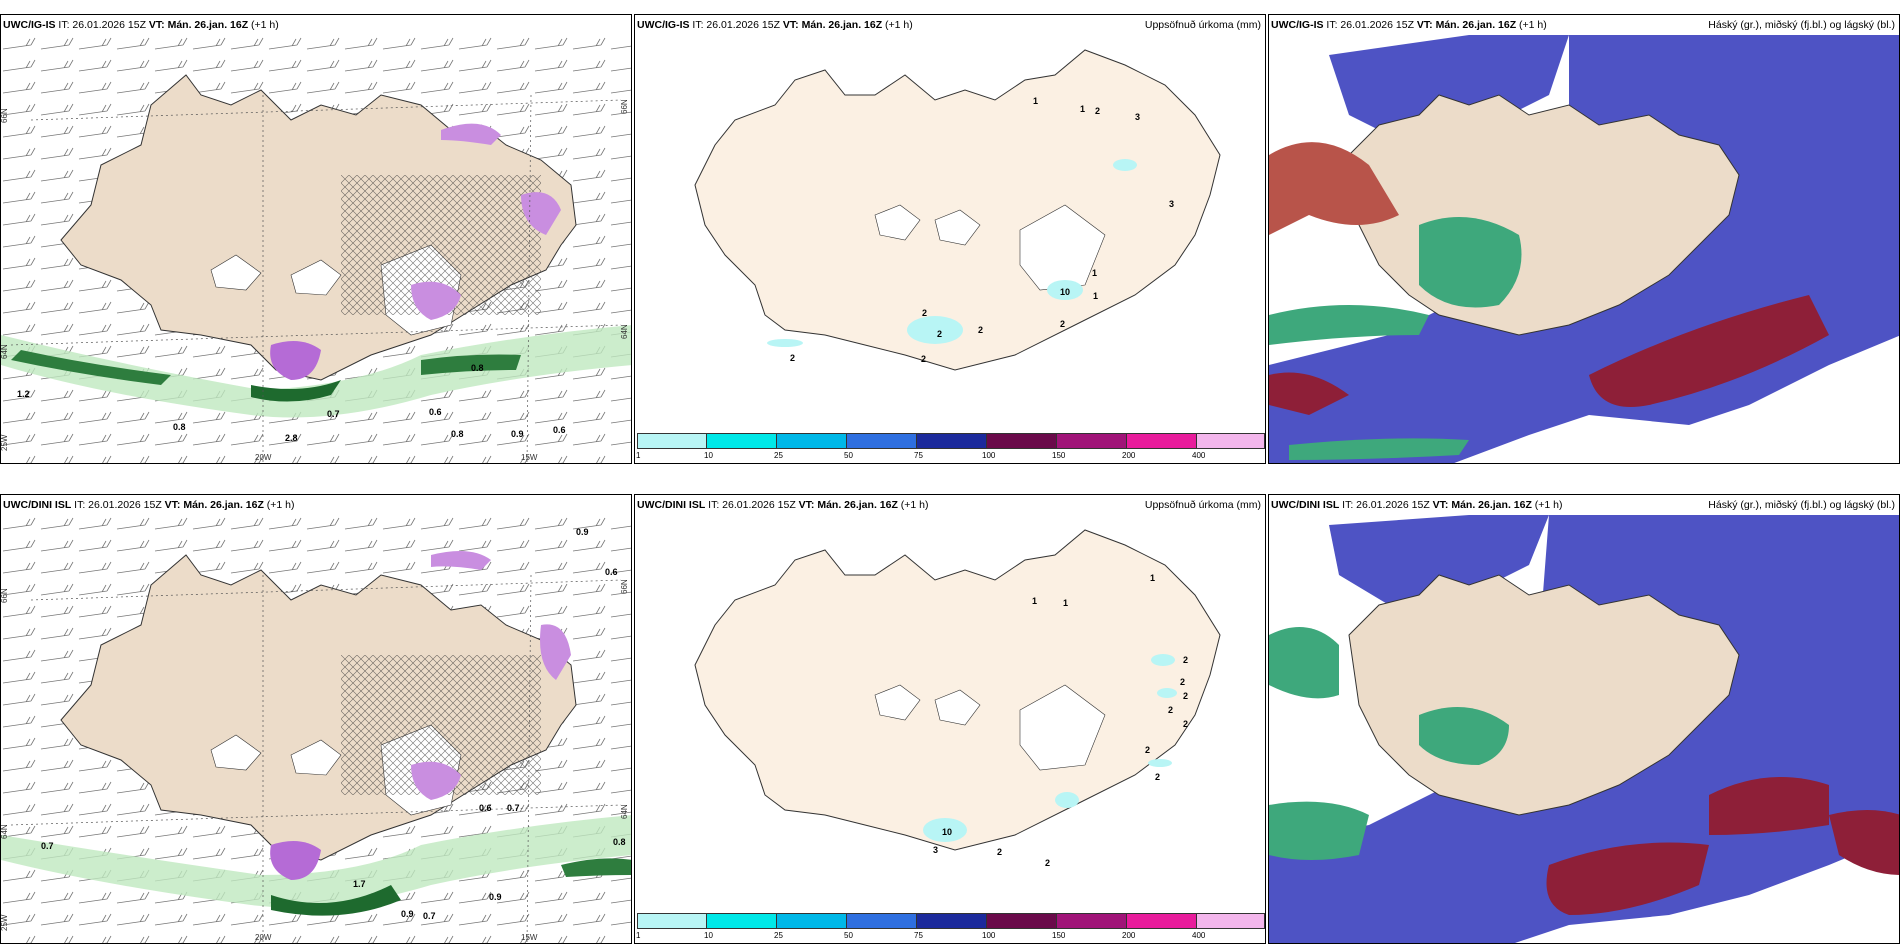 This screenshot has height=950, width=1900. What do you see at coordinates (291, 438) in the screenshot?
I see `wind-value-label: 2.8` at bounding box center [291, 438].